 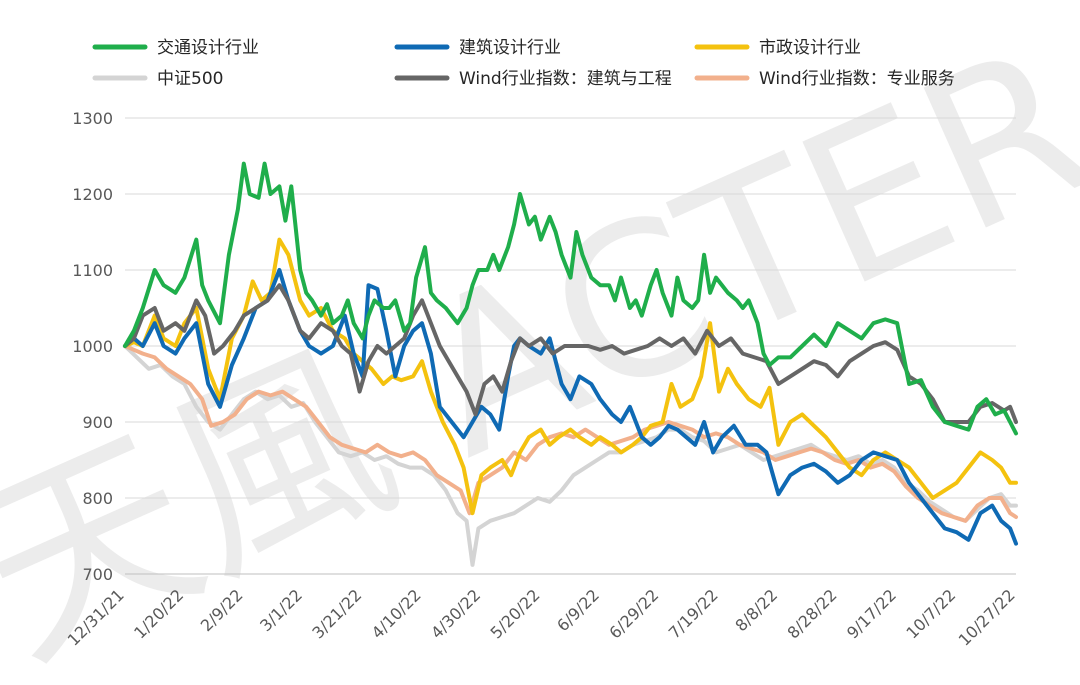 I want to click on y-tick-label: 900, so click(x=97, y=422).